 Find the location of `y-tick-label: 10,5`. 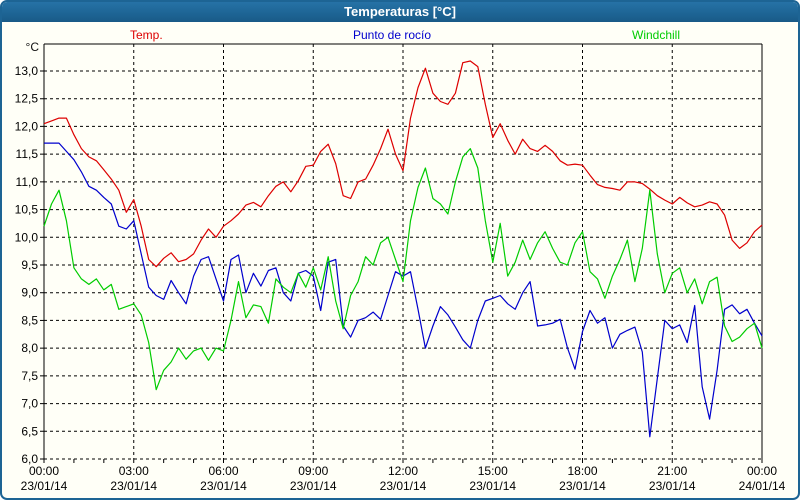

y-tick-label: 10,5 is located at coordinates (27, 210).